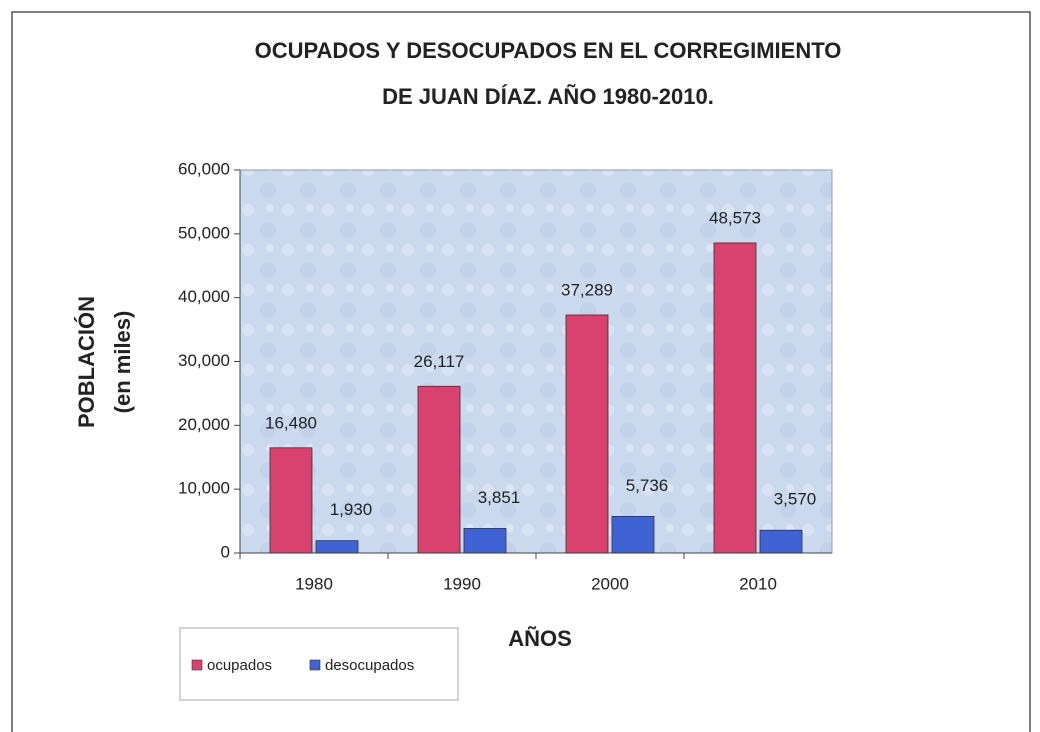 This screenshot has width=1040, height=732. What do you see at coordinates (204, 424) in the screenshot?
I see `y-tick-label: 20,000` at bounding box center [204, 424].